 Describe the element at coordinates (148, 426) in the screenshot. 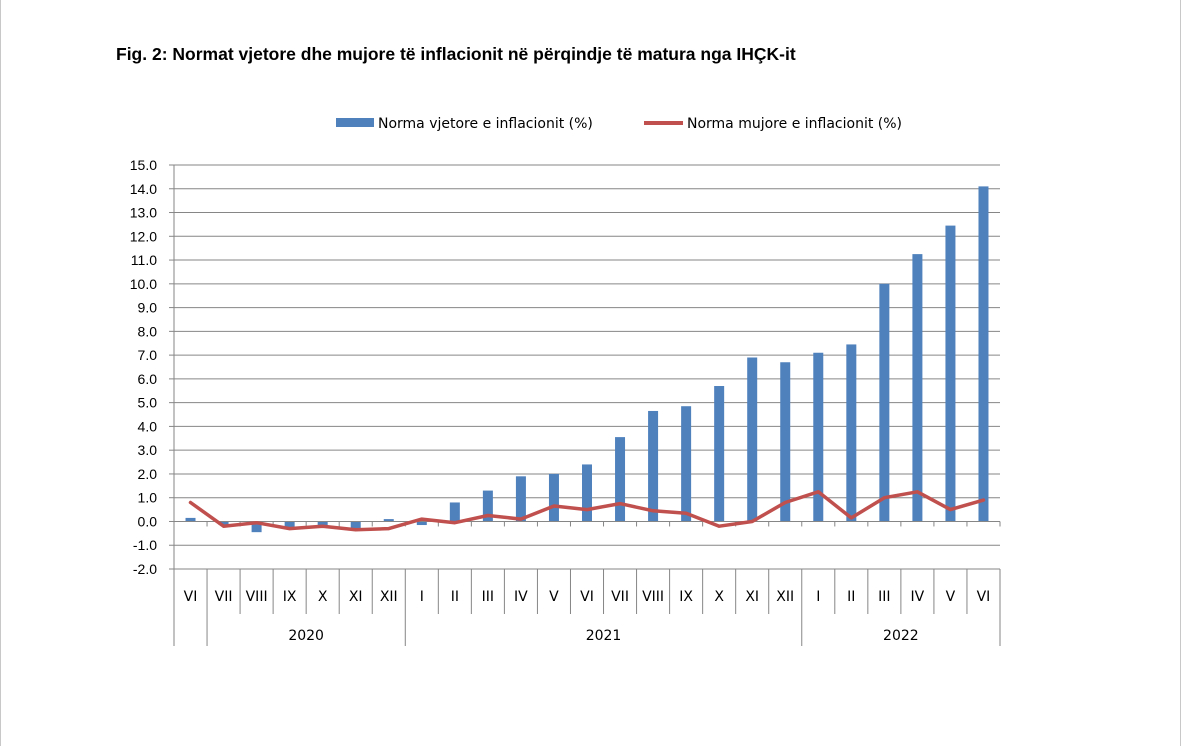

I see `y-tick-label: 4.0` at that location.